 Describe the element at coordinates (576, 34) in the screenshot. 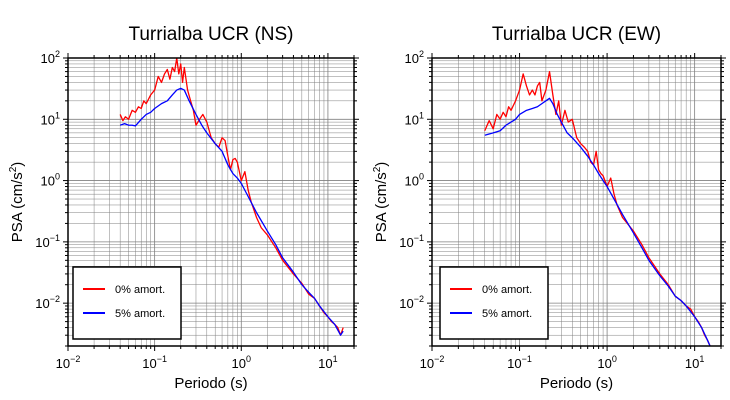

I see `chart-title: Turrialba UCR (EW)` at that location.